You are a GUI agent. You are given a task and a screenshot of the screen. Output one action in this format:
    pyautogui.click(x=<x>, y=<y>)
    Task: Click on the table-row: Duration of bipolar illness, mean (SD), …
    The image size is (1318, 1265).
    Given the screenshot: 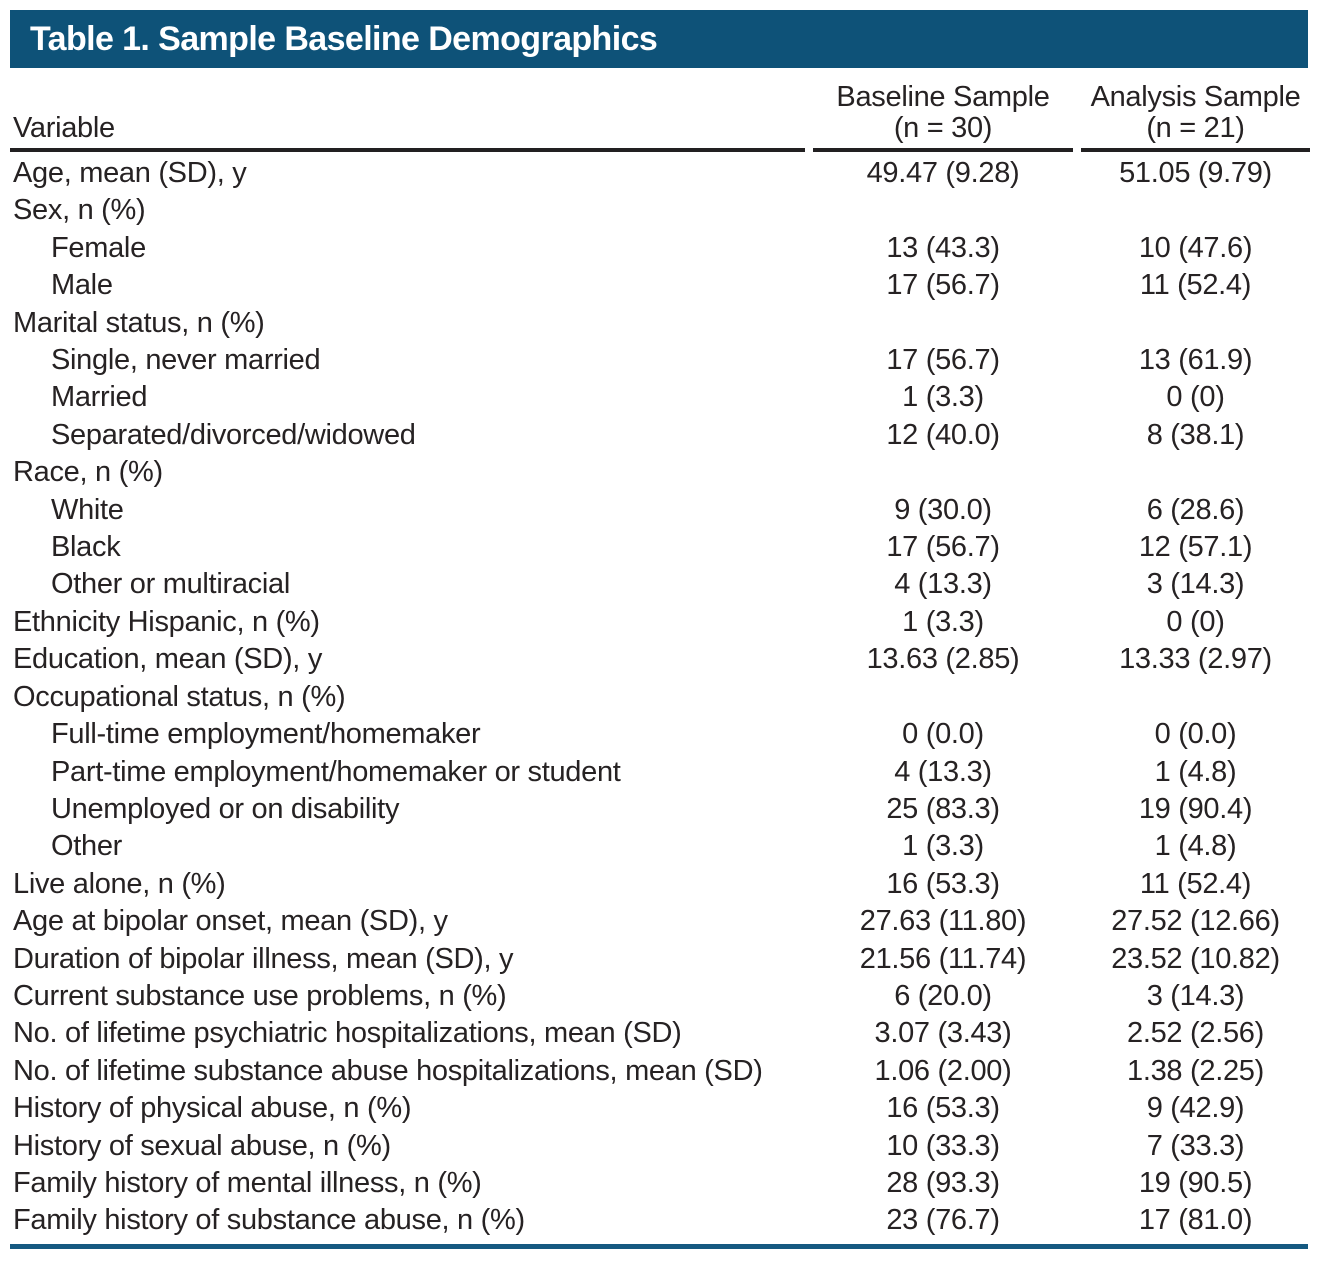 What is the action you would take?
    pyautogui.click(x=660, y=959)
    